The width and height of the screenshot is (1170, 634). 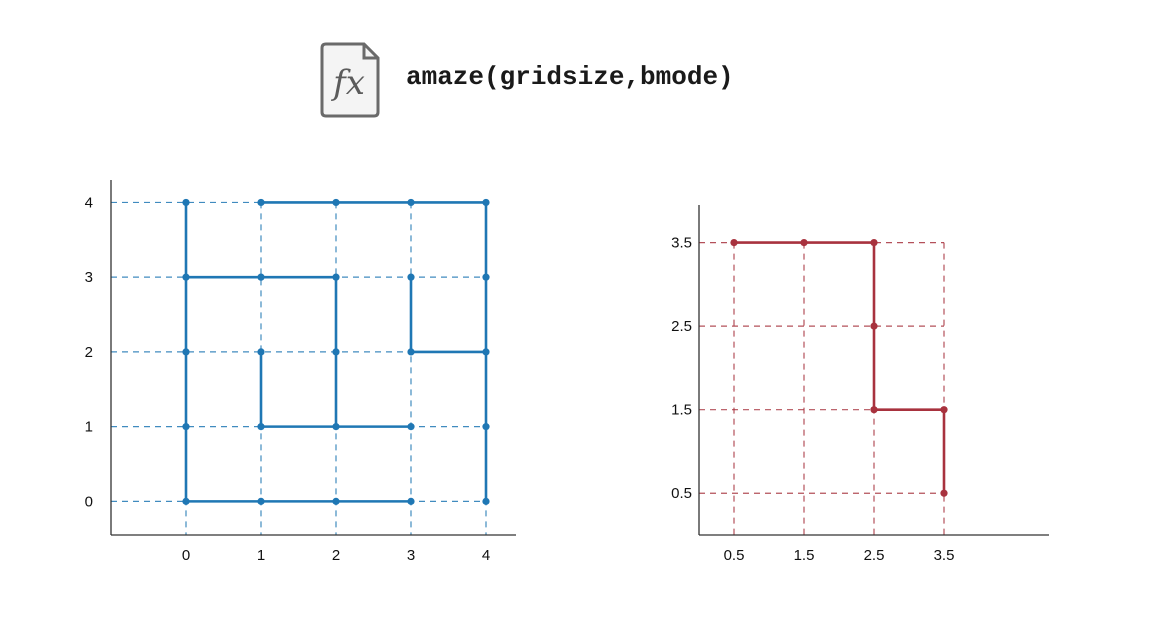 What do you see at coordinates (261, 555) in the screenshot?
I see `left-x-tick-label: 1` at bounding box center [261, 555].